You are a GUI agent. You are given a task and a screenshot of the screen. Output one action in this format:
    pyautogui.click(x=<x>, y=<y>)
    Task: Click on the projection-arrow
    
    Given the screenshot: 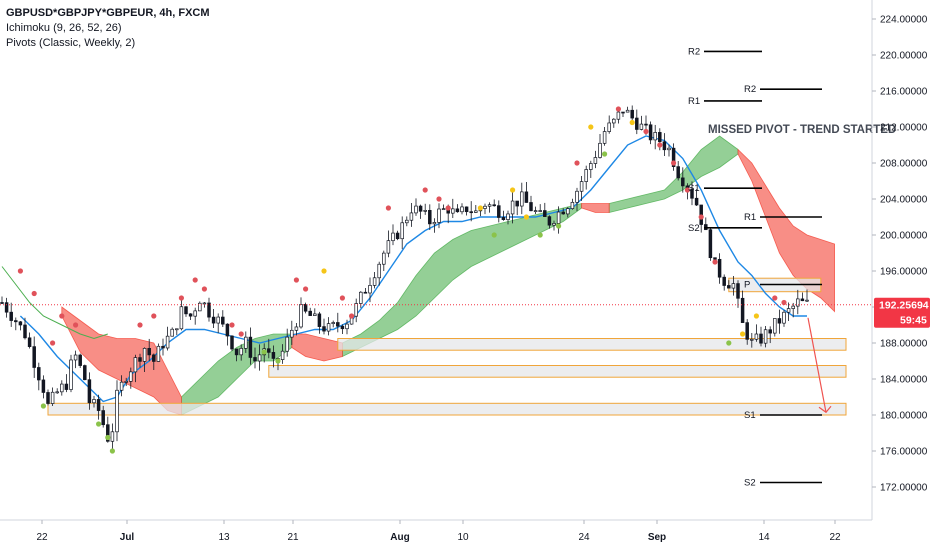 What is the action you would take?
    pyautogui.click(x=817, y=365)
    